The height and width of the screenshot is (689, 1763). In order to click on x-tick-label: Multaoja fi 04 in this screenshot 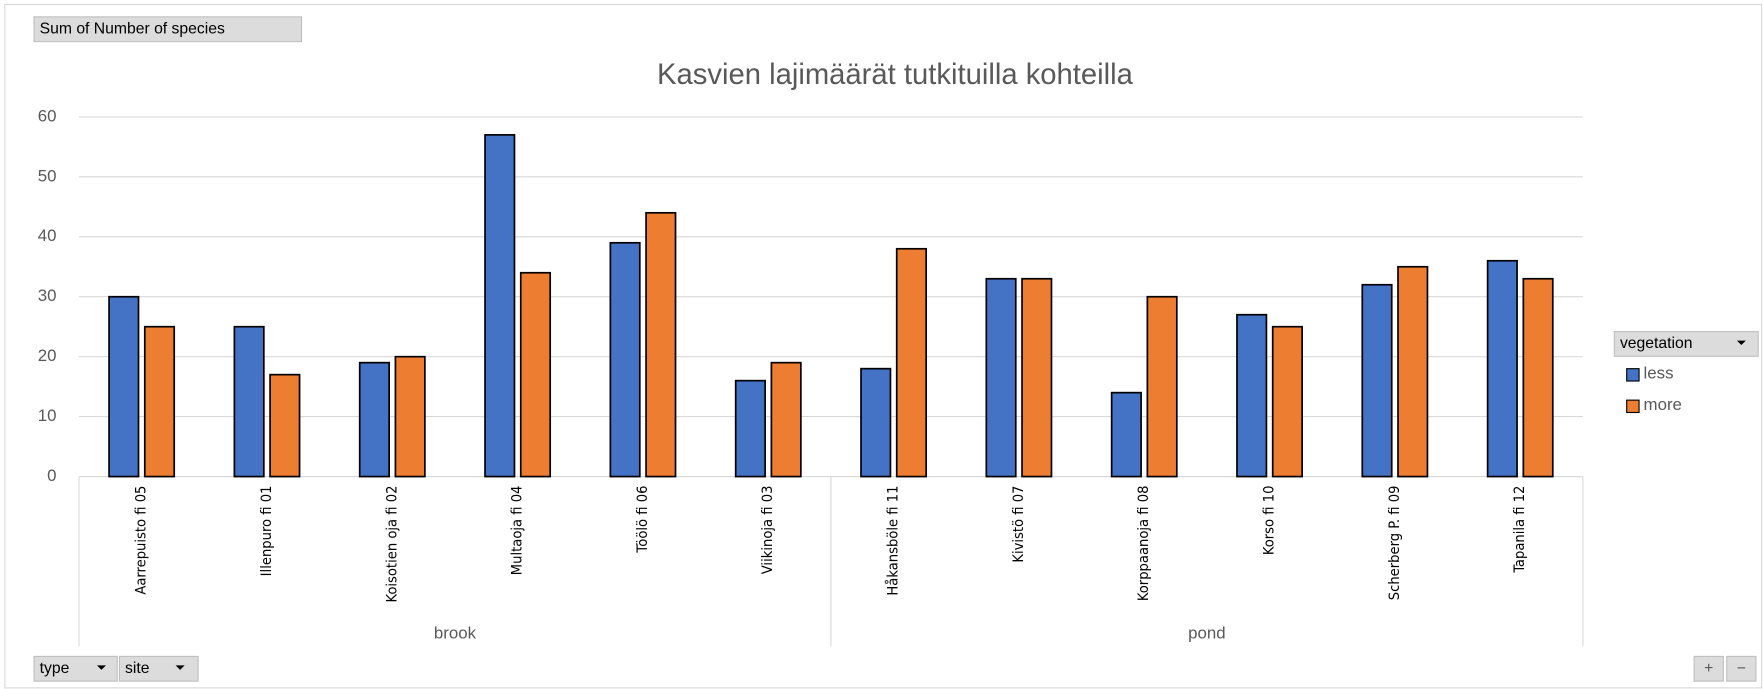, I will do `click(517, 531)`.